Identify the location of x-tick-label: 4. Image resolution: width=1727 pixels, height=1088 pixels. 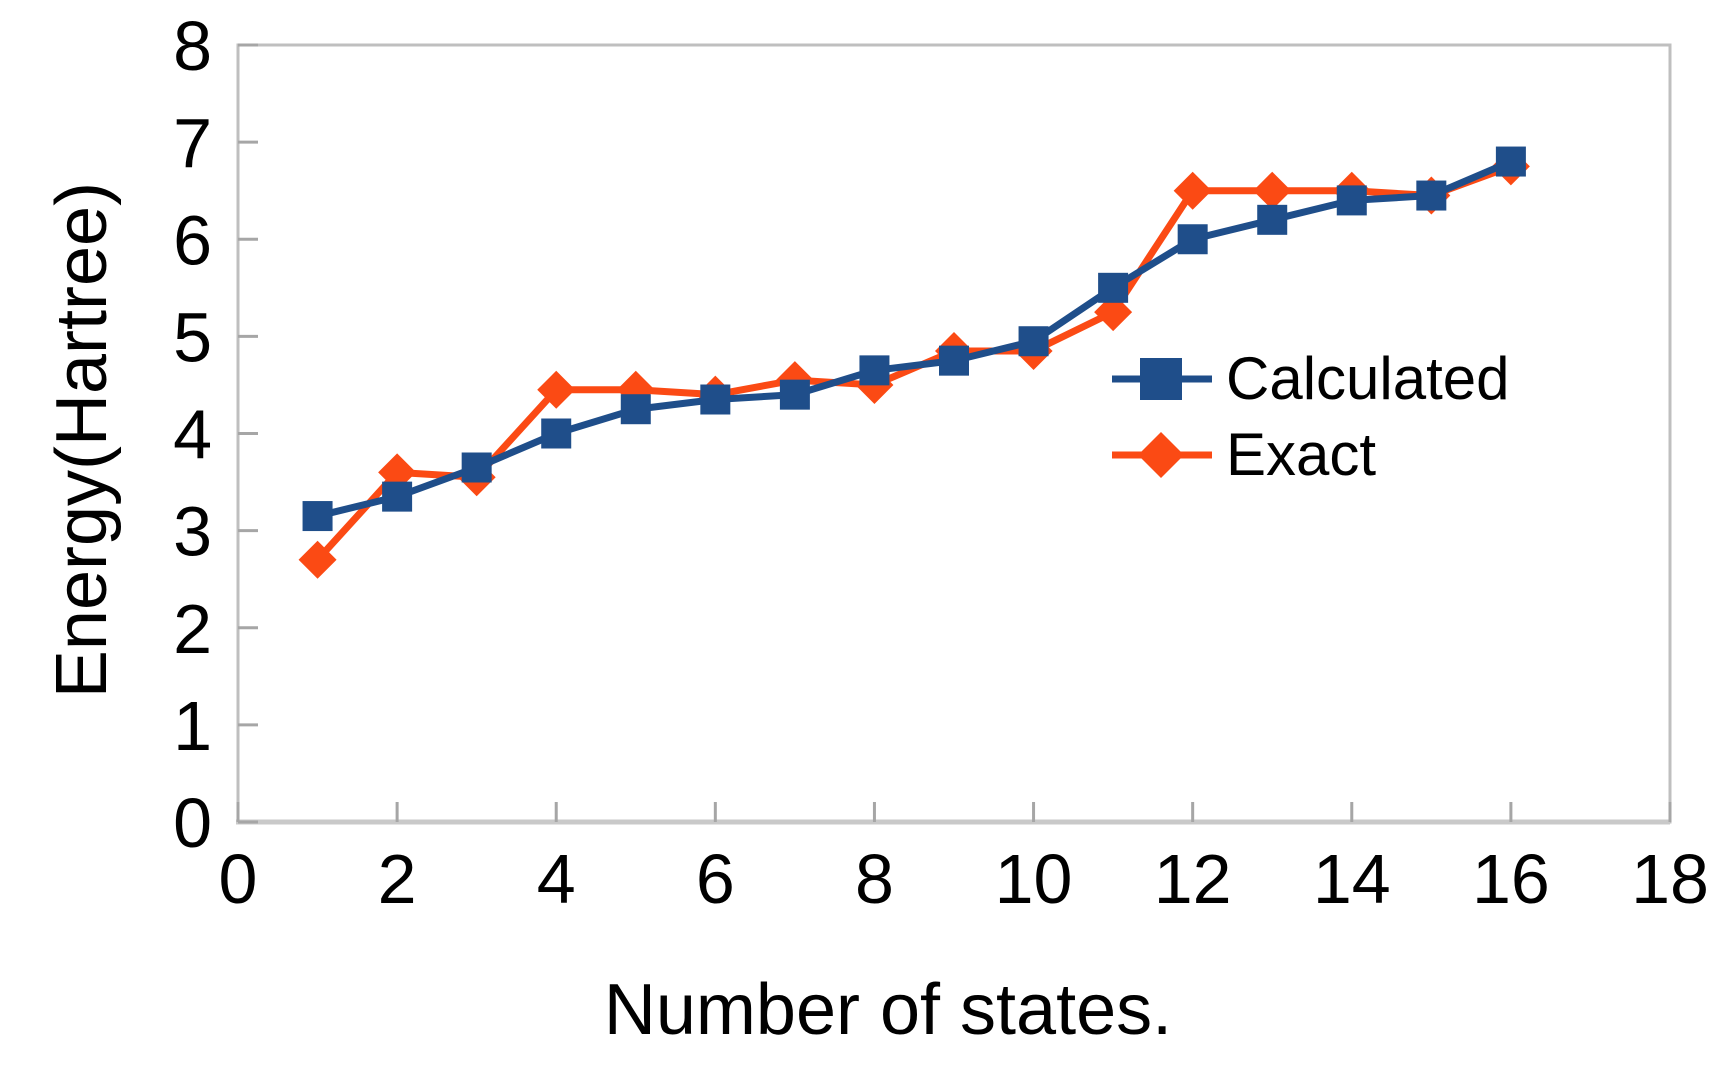
(556, 879).